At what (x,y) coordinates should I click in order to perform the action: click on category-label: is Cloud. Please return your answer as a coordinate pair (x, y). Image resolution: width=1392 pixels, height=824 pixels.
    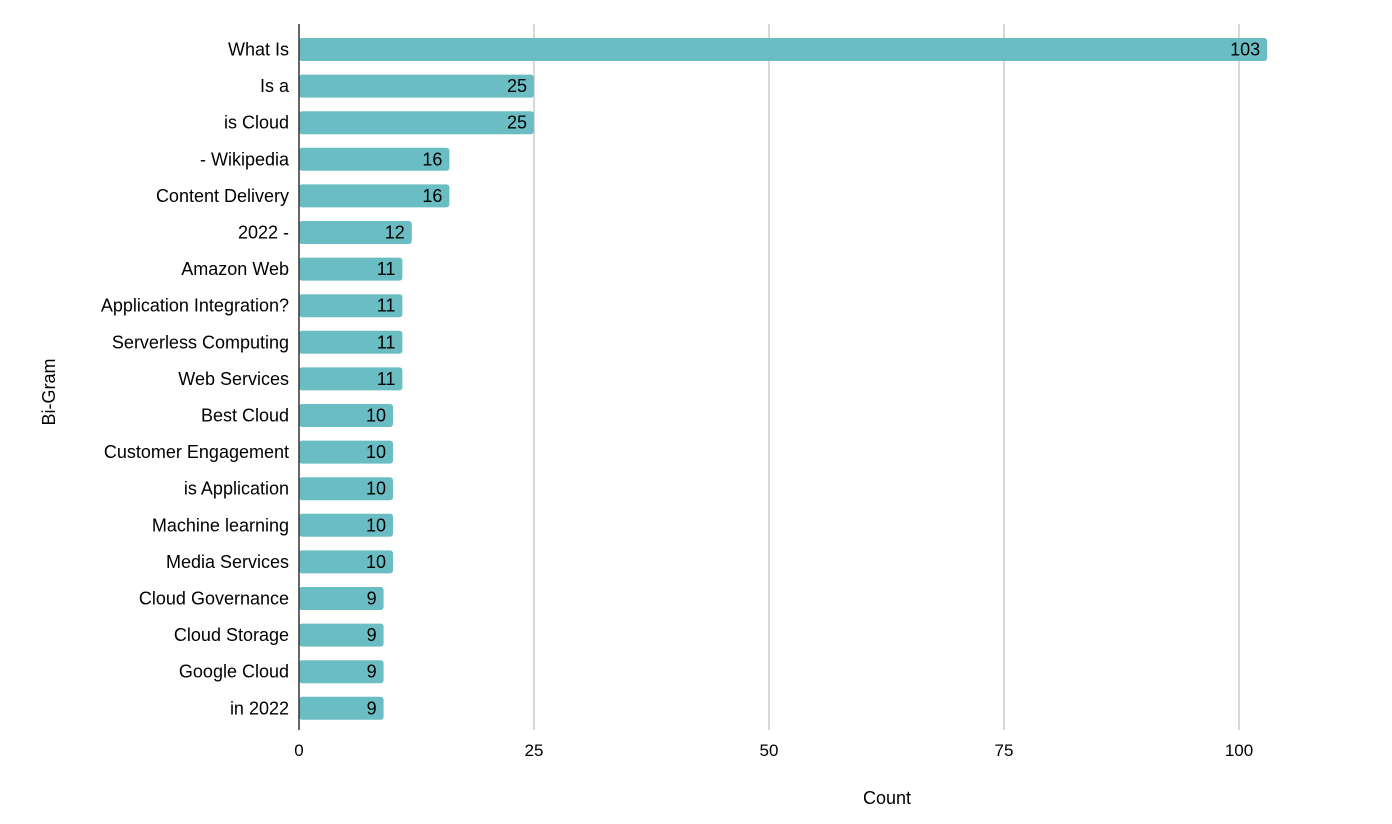
    Looking at the image, I should click on (256, 123).